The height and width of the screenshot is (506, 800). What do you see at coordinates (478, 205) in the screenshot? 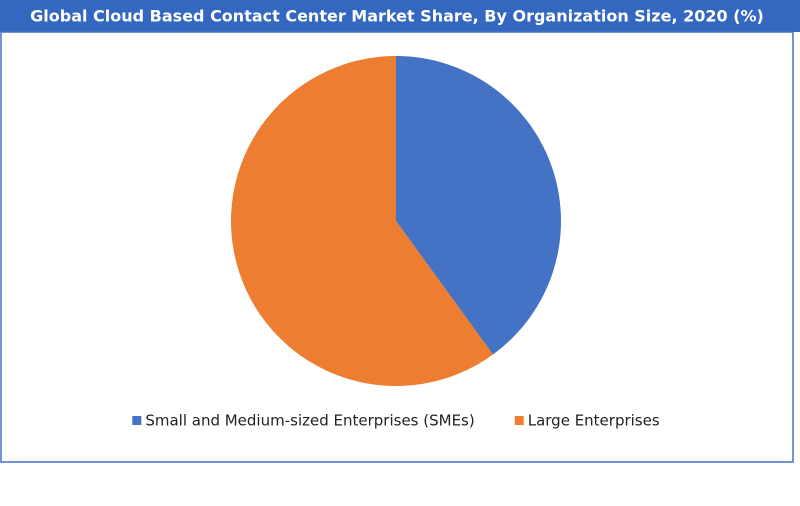
I see `pie-slice` at bounding box center [478, 205].